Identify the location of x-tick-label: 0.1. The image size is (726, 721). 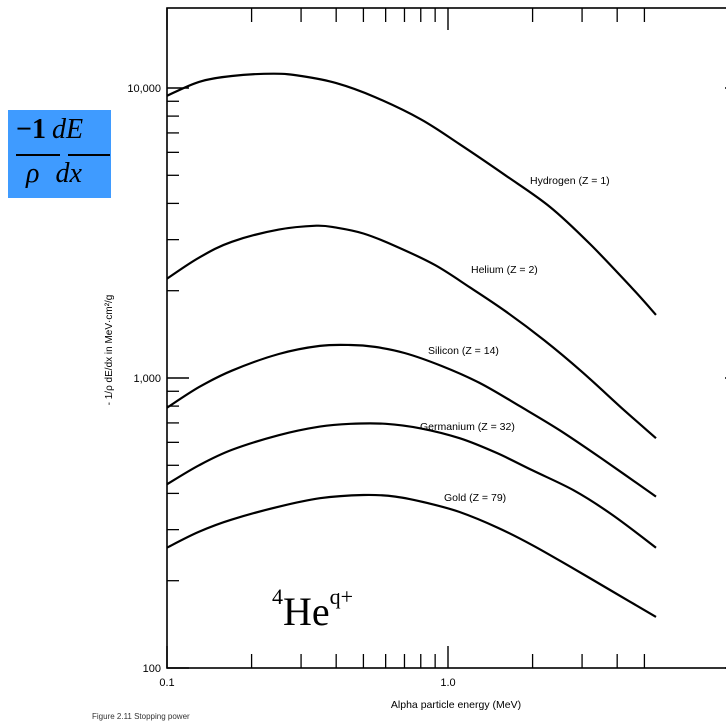
(166, 683).